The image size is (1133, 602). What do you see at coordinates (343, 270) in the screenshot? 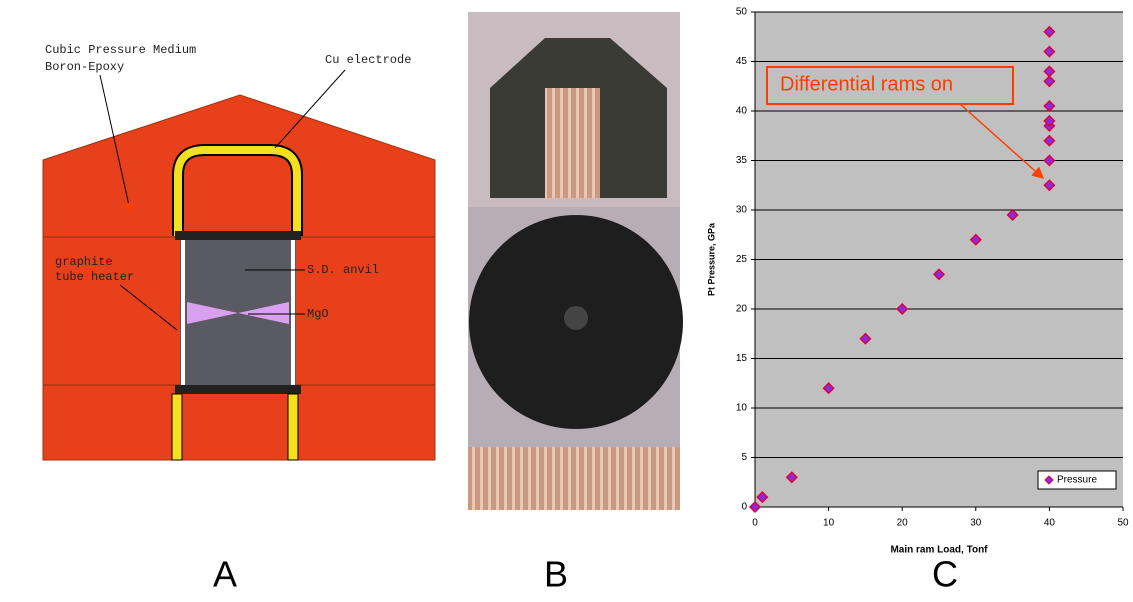
I see `label: S.D. anvil` at bounding box center [343, 270].